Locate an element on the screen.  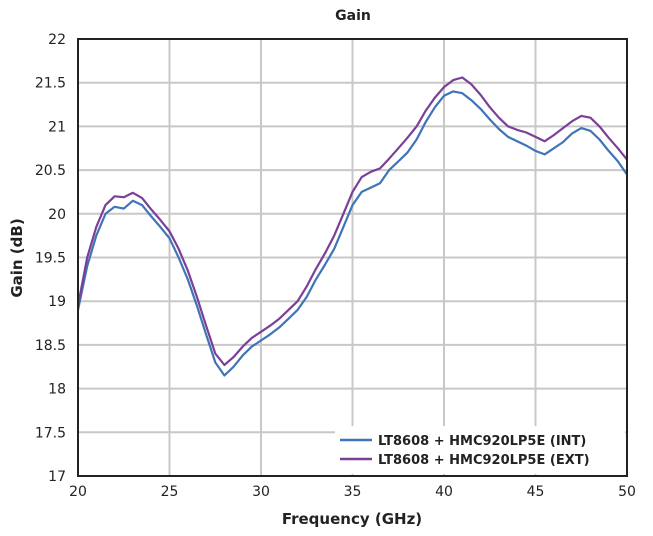
y-tick-label: 20 is located at coordinates (57, 215).